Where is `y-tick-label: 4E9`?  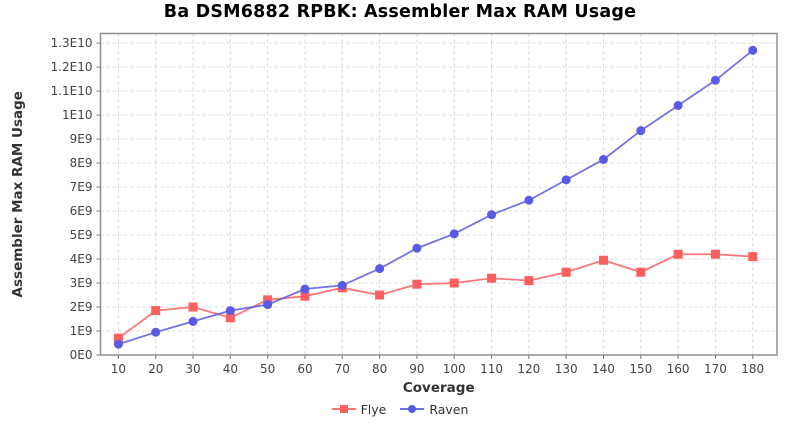
y-tick-label: 4E9 is located at coordinates (81, 259).